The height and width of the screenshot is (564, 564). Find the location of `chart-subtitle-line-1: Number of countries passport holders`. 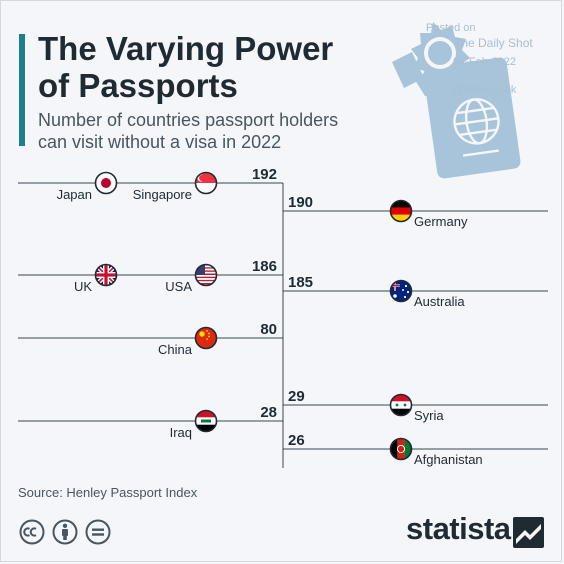

chart-subtitle-line-1: Number of countries passport holders is located at coordinates (188, 120).